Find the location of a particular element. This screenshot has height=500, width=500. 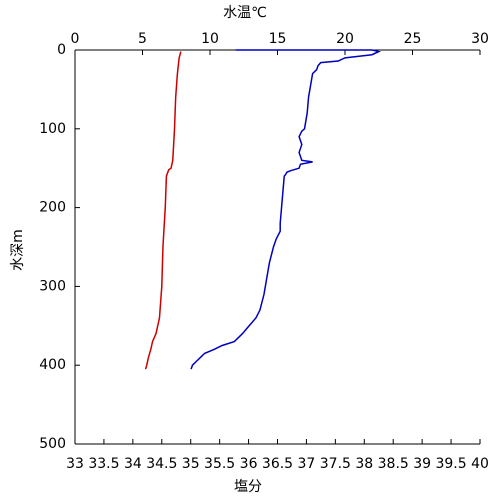

x2-axis-label: 水温℃ is located at coordinates (245, 13).